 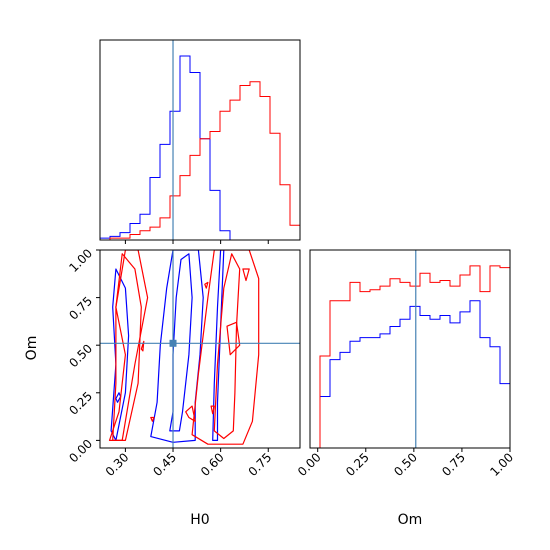 What do you see at coordinates (199, 520) in the screenshot?
I see `h0-axis-label: H0` at bounding box center [199, 520].